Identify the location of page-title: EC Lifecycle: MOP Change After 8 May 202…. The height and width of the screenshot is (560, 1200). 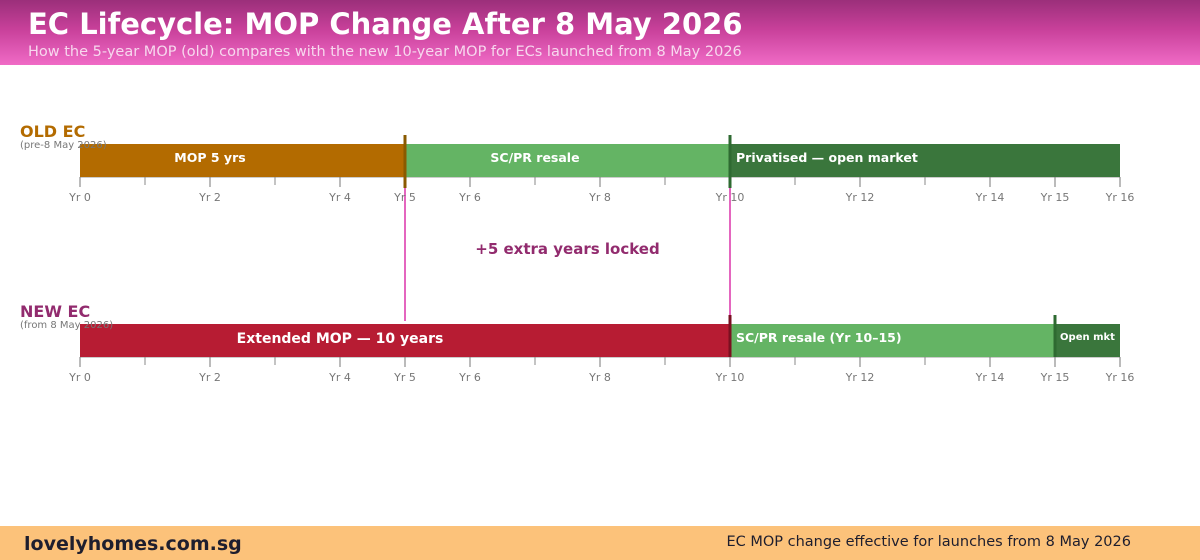
(385, 24).